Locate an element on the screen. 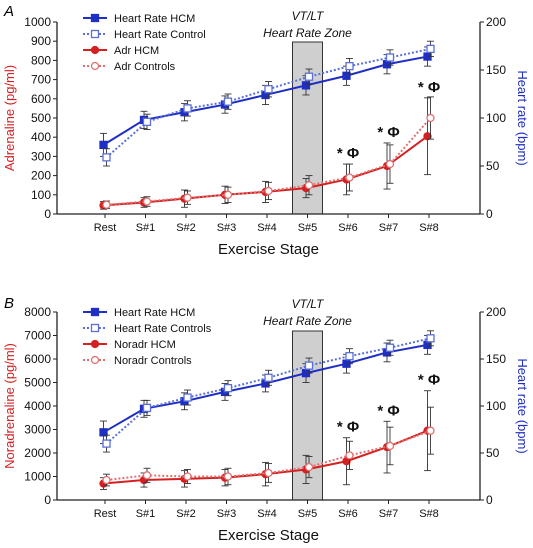 The height and width of the screenshot is (548, 533). left-tick-label: 400 is located at coordinates (41, 137).